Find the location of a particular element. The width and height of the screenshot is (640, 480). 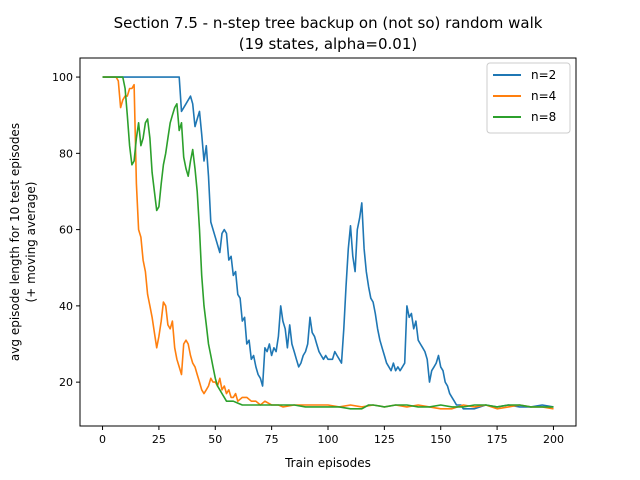

y-axis-ticks: 20 40 60 80 100 is located at coordinates (66, 230).